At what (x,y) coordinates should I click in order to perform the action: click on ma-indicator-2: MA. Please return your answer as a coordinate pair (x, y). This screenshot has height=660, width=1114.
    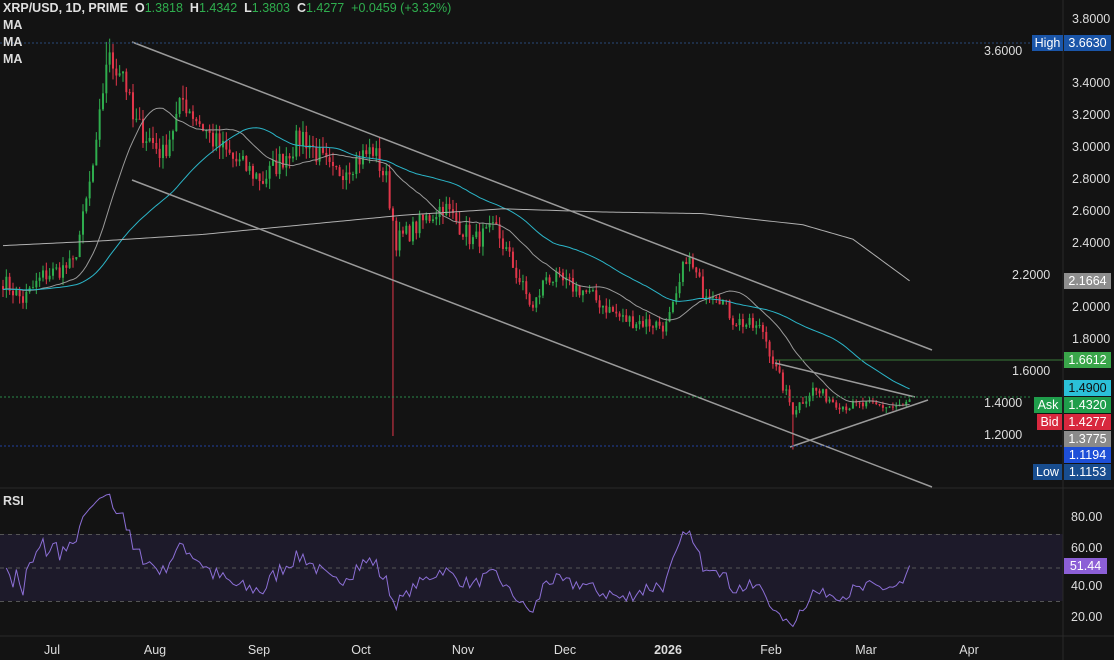
    Looking at the image, I should click on (13, 42).